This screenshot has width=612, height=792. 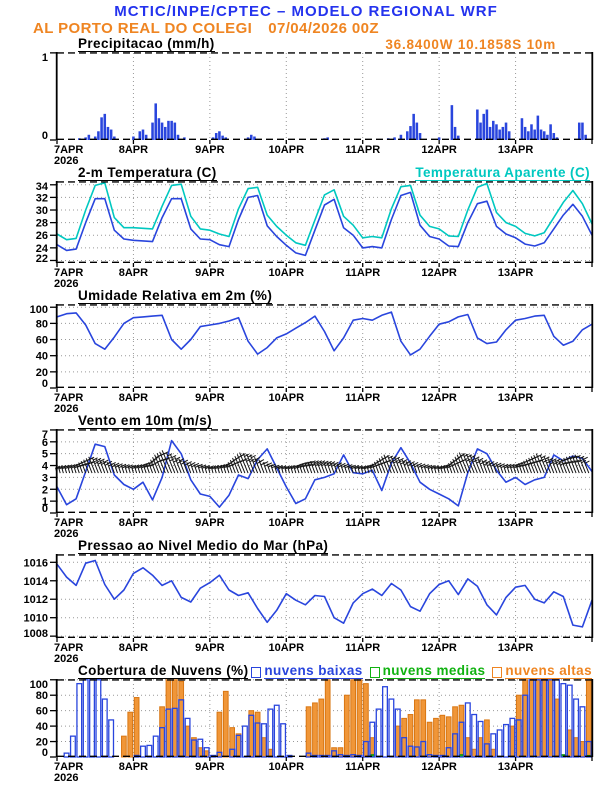 What do you see at coordinates (306, 11) in the screenshot?
I see `model-title: MCTIC/INPE/CPTEC – MODELO REGIONAL WRF` at bounding box center [306, 11].